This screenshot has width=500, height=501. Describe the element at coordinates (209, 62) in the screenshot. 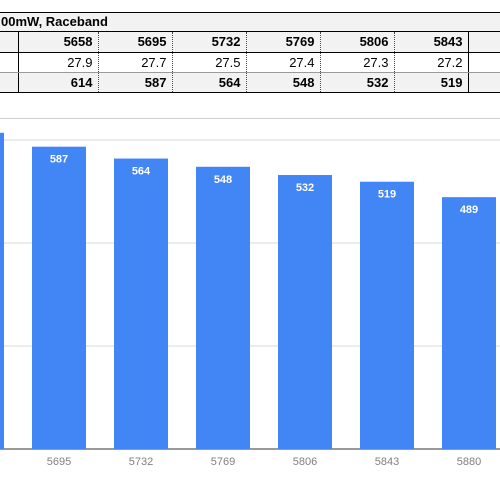

I see `table-cell: 27.5` at that location.